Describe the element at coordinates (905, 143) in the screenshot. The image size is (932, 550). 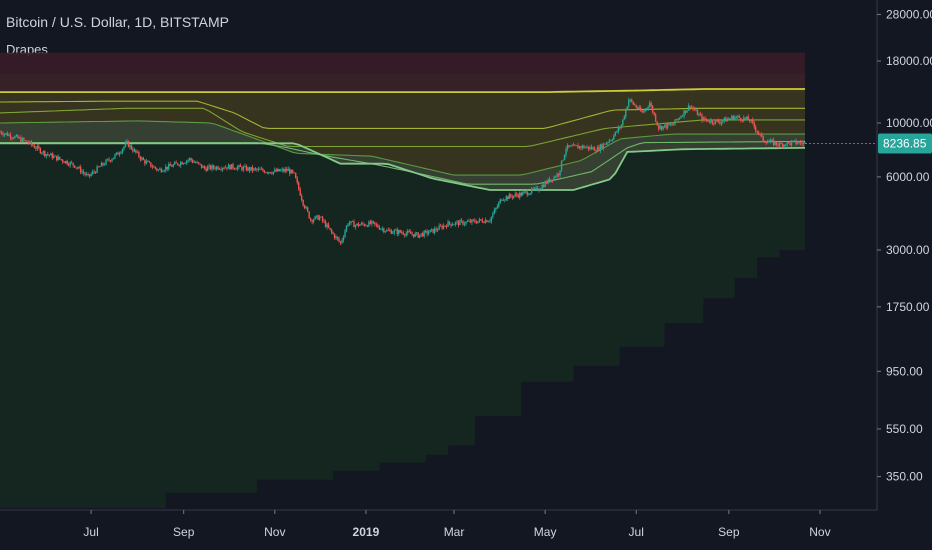
I see `last-price-tag` at that location.